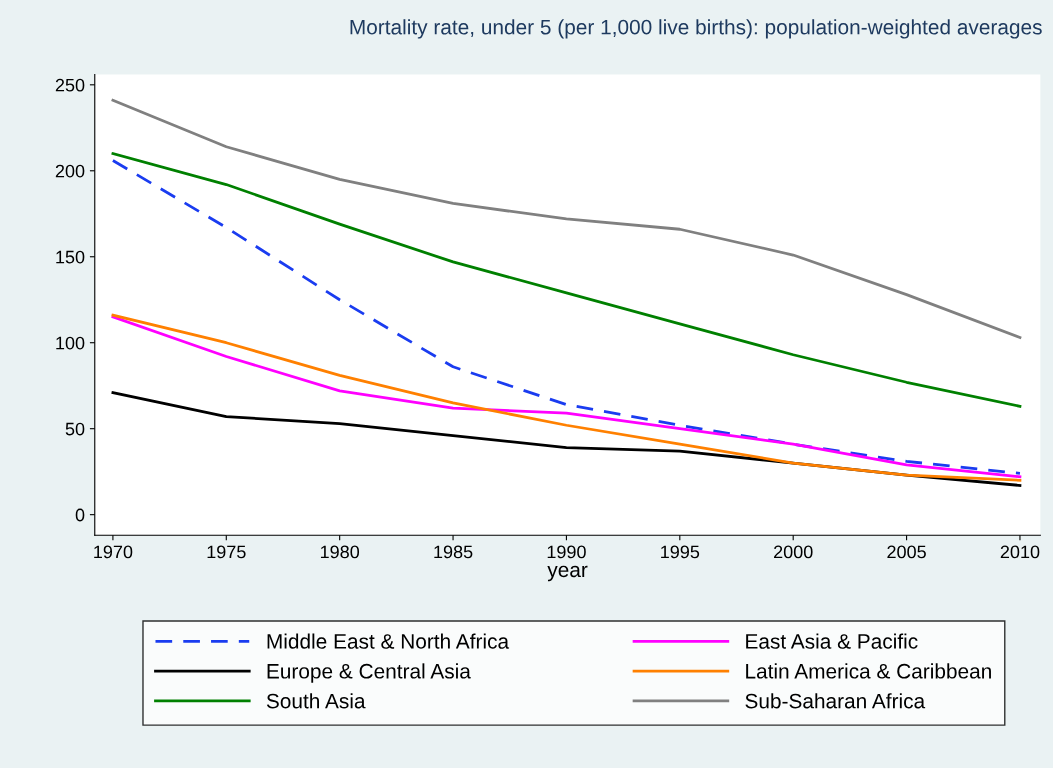  What do you see at coordinates (75, 429) in the screenshot?
I see `y-tick-label: 50` at bounding box center [75, 429].